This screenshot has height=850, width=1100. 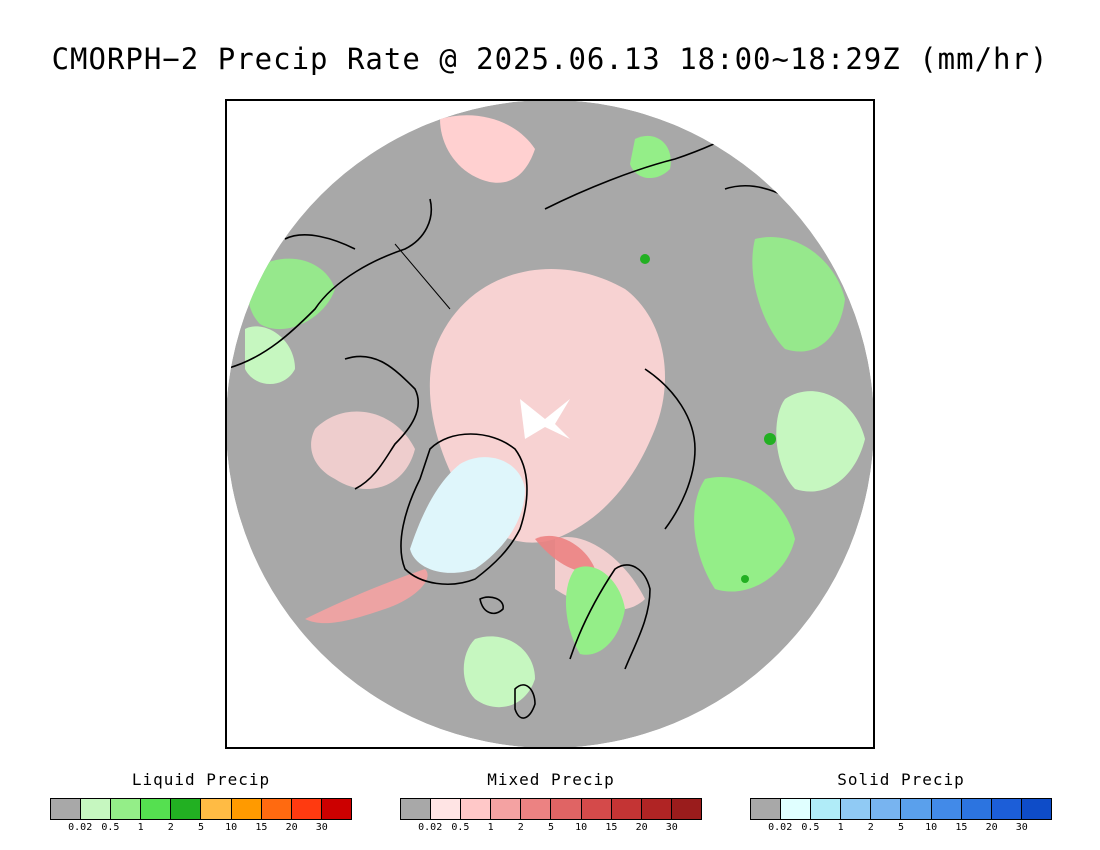 What do you see at coordinates (525, 701) in the screenshot?
I see `coastline-uk` at bounding box center [525, 701].